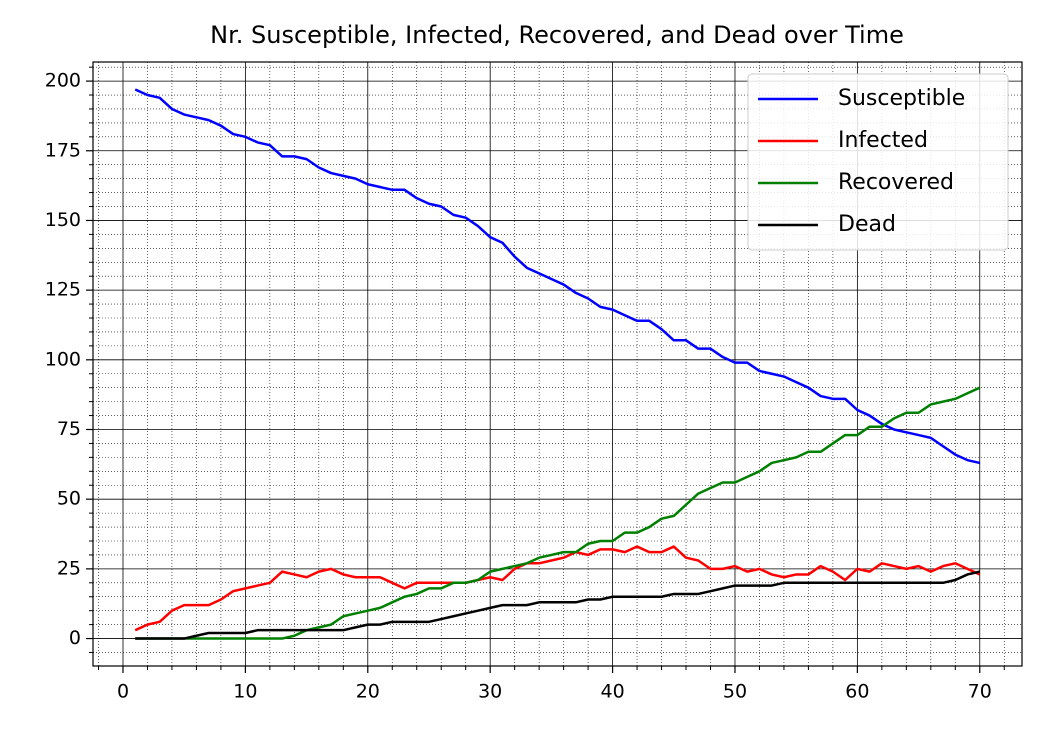  What do you see at coordinates (857, 692) in the screenshot?
I see `x-tick-label: 60` at bounding box center [857, 692].